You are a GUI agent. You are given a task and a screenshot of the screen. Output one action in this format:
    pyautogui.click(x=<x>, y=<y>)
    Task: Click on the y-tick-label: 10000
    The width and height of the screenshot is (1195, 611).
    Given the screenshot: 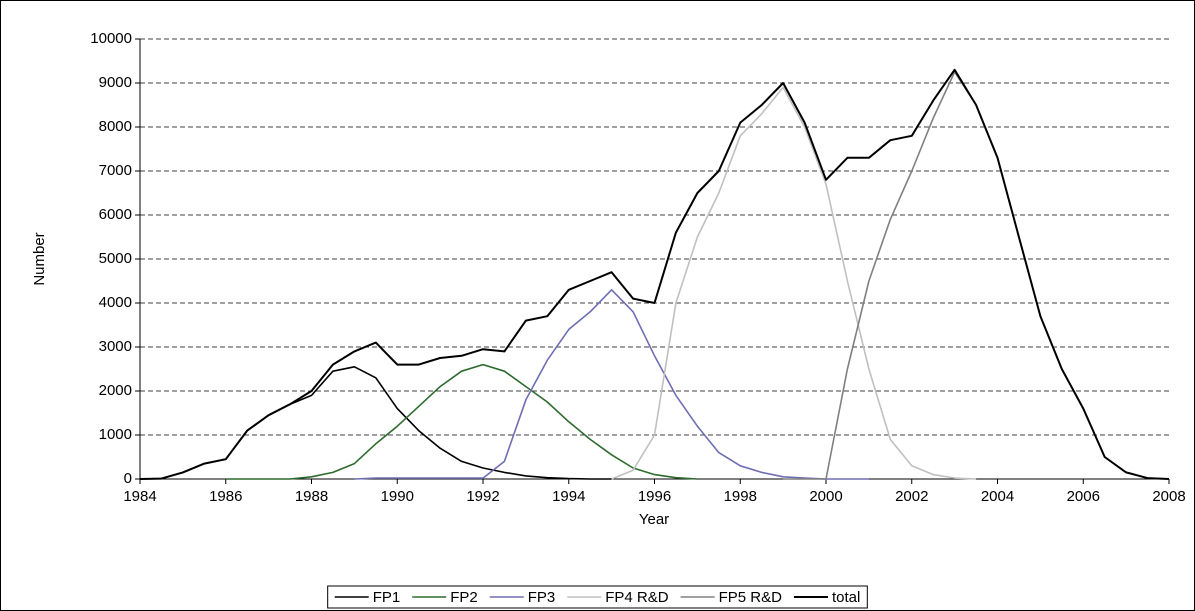 What is the action you would take?
    pyautogui.click(x=111, y=38)
    